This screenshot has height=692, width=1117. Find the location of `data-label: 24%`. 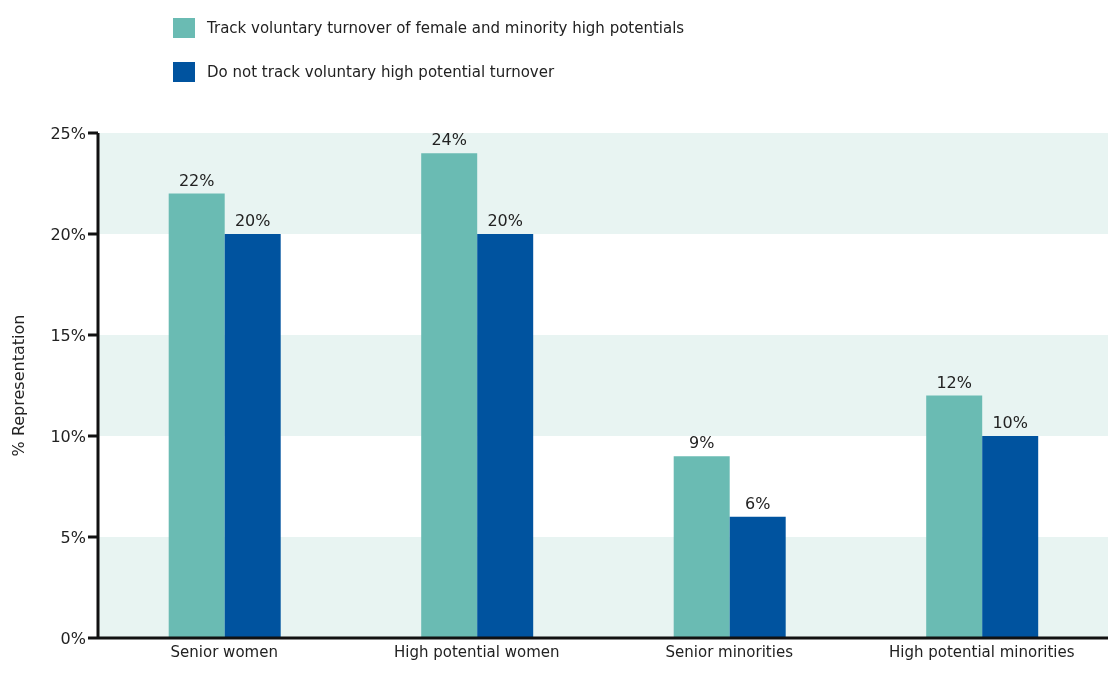

data-label: 24% is located at coordinates (449, 140).